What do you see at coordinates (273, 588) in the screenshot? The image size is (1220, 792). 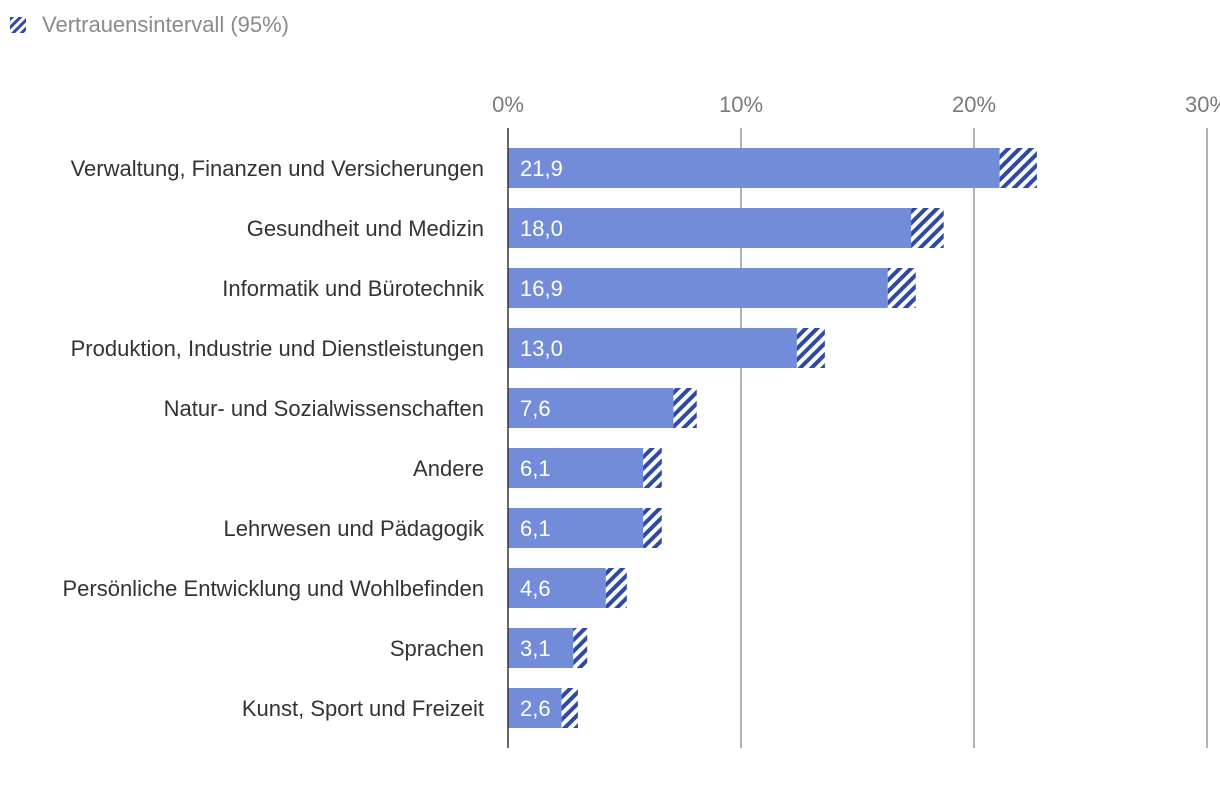 I see `category-label: Persönliche Entwicklung und Wohlbefinden` at bounding box center [273, 588].